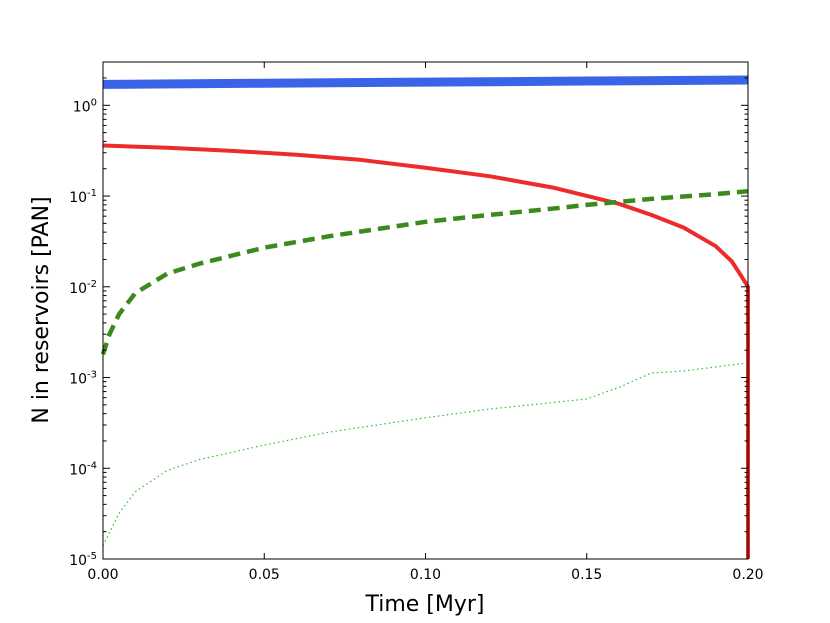  Describe the element at coordinates (83, 469) in the screenshot. I see `y-tick-label: 10⁻⁴` at that location.